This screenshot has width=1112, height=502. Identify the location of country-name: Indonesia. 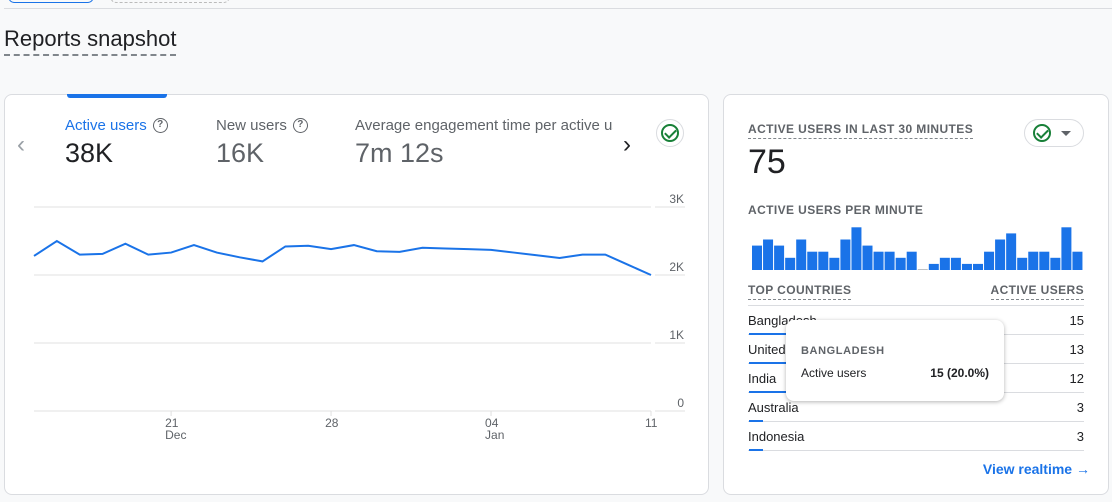
(776, 436).